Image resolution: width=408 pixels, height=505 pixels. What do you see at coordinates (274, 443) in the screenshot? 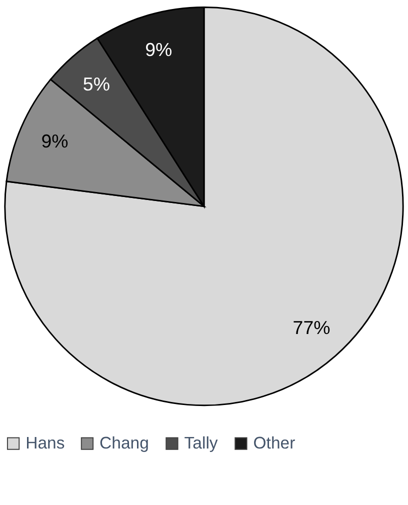
I see `legend-label: Other` at bounding box center [274, 443].